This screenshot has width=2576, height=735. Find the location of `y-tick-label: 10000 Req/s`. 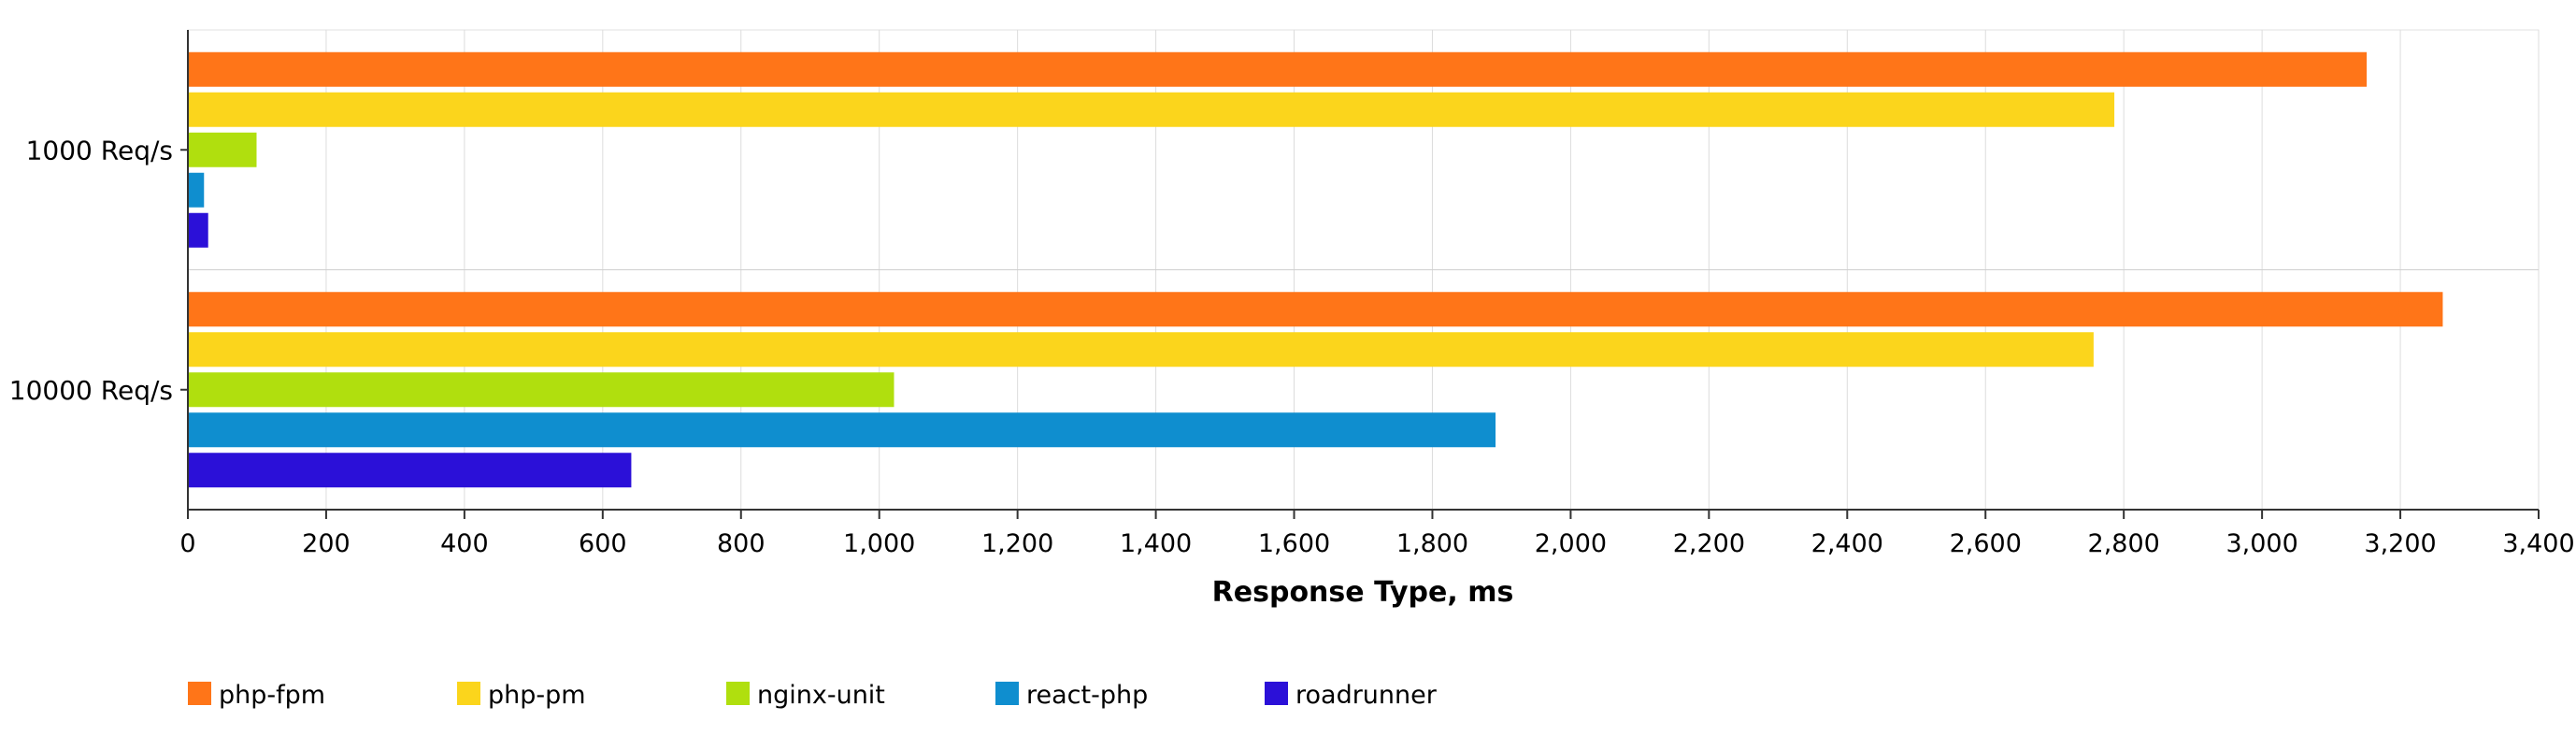

y-tick-label: 10000 Req/s is located at coordinates (91, 390).